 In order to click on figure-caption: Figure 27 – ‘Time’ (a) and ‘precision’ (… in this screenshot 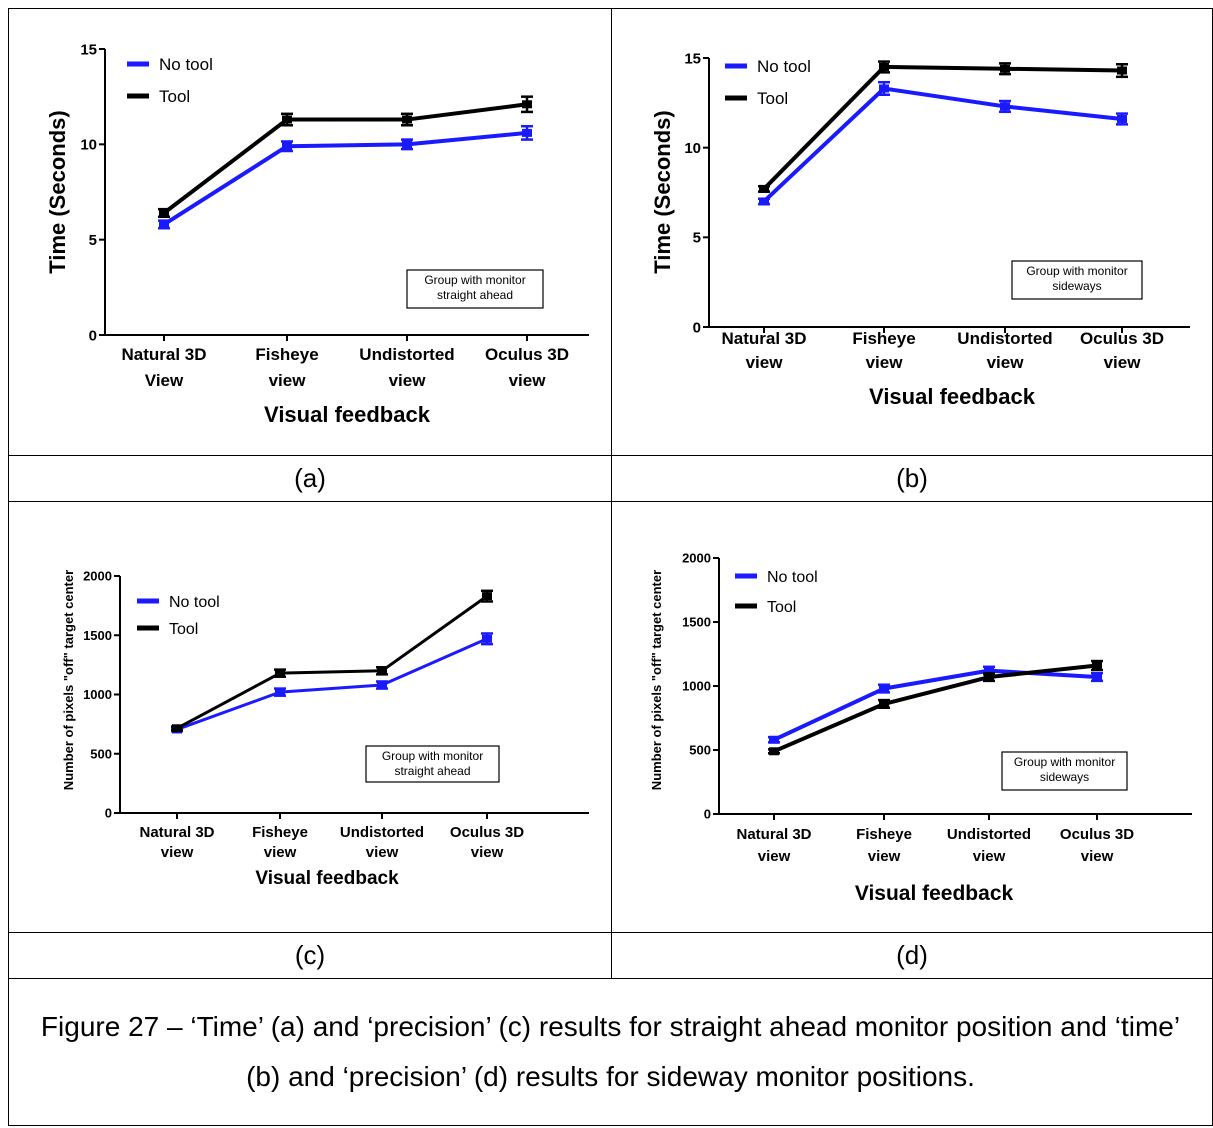, I will do `click(610, 1052)`.